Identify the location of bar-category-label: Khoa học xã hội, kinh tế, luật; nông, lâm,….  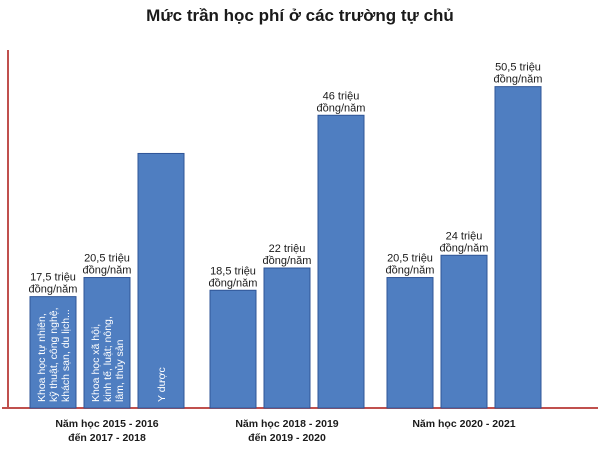
(108, 359).